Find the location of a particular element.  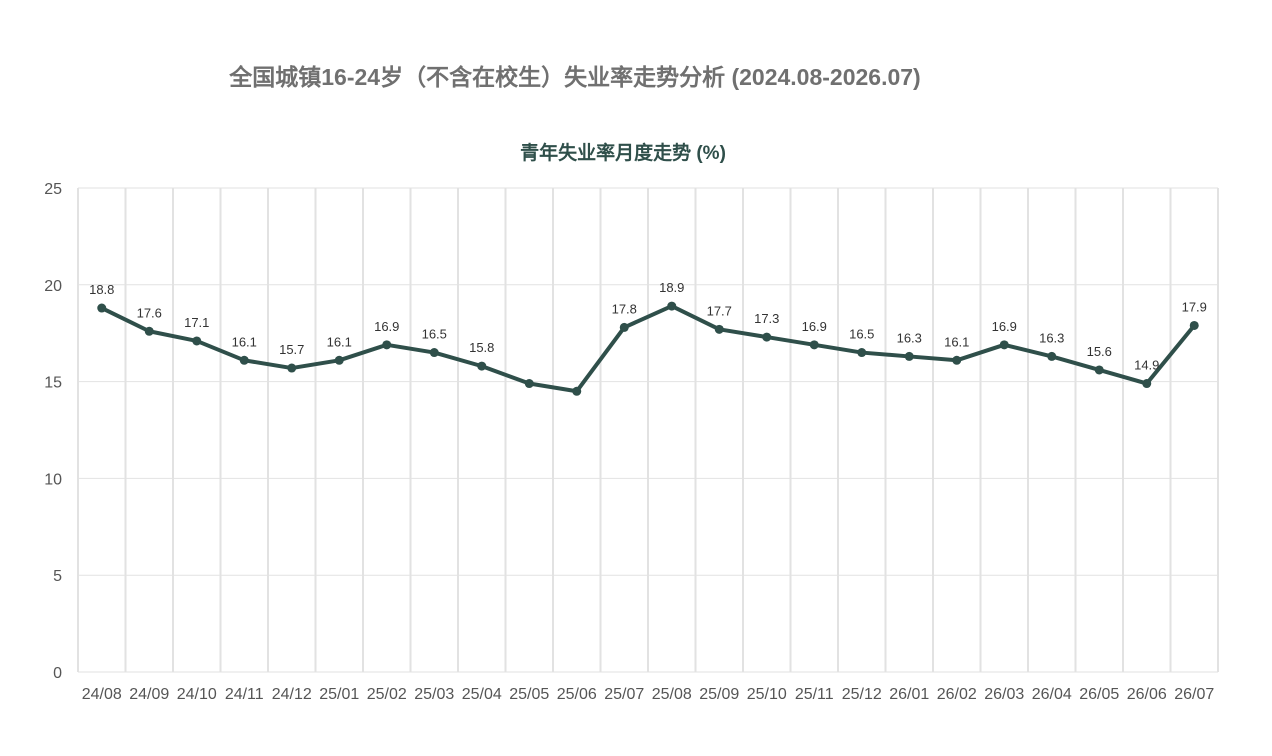

x-tick-label: 25/10 is located at coordinates (767, 694).